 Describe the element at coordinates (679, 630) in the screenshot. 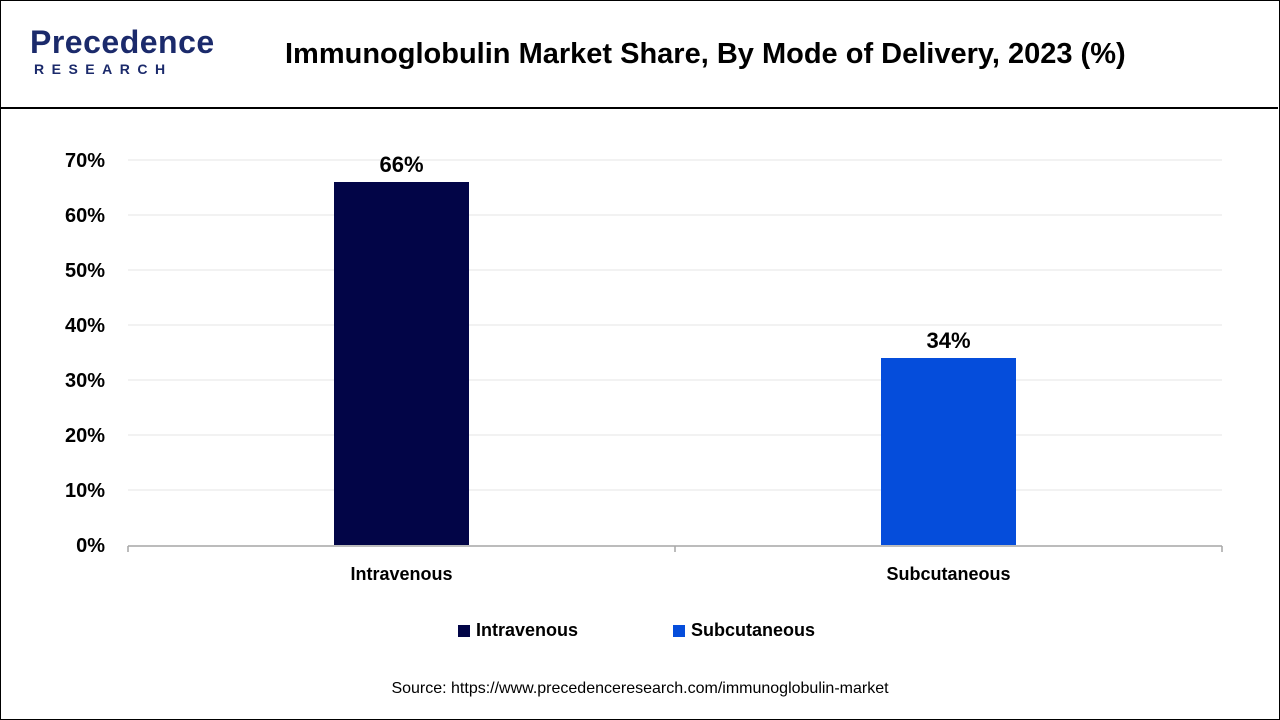

I see `legend-swatch-subcutaneous` at that location.